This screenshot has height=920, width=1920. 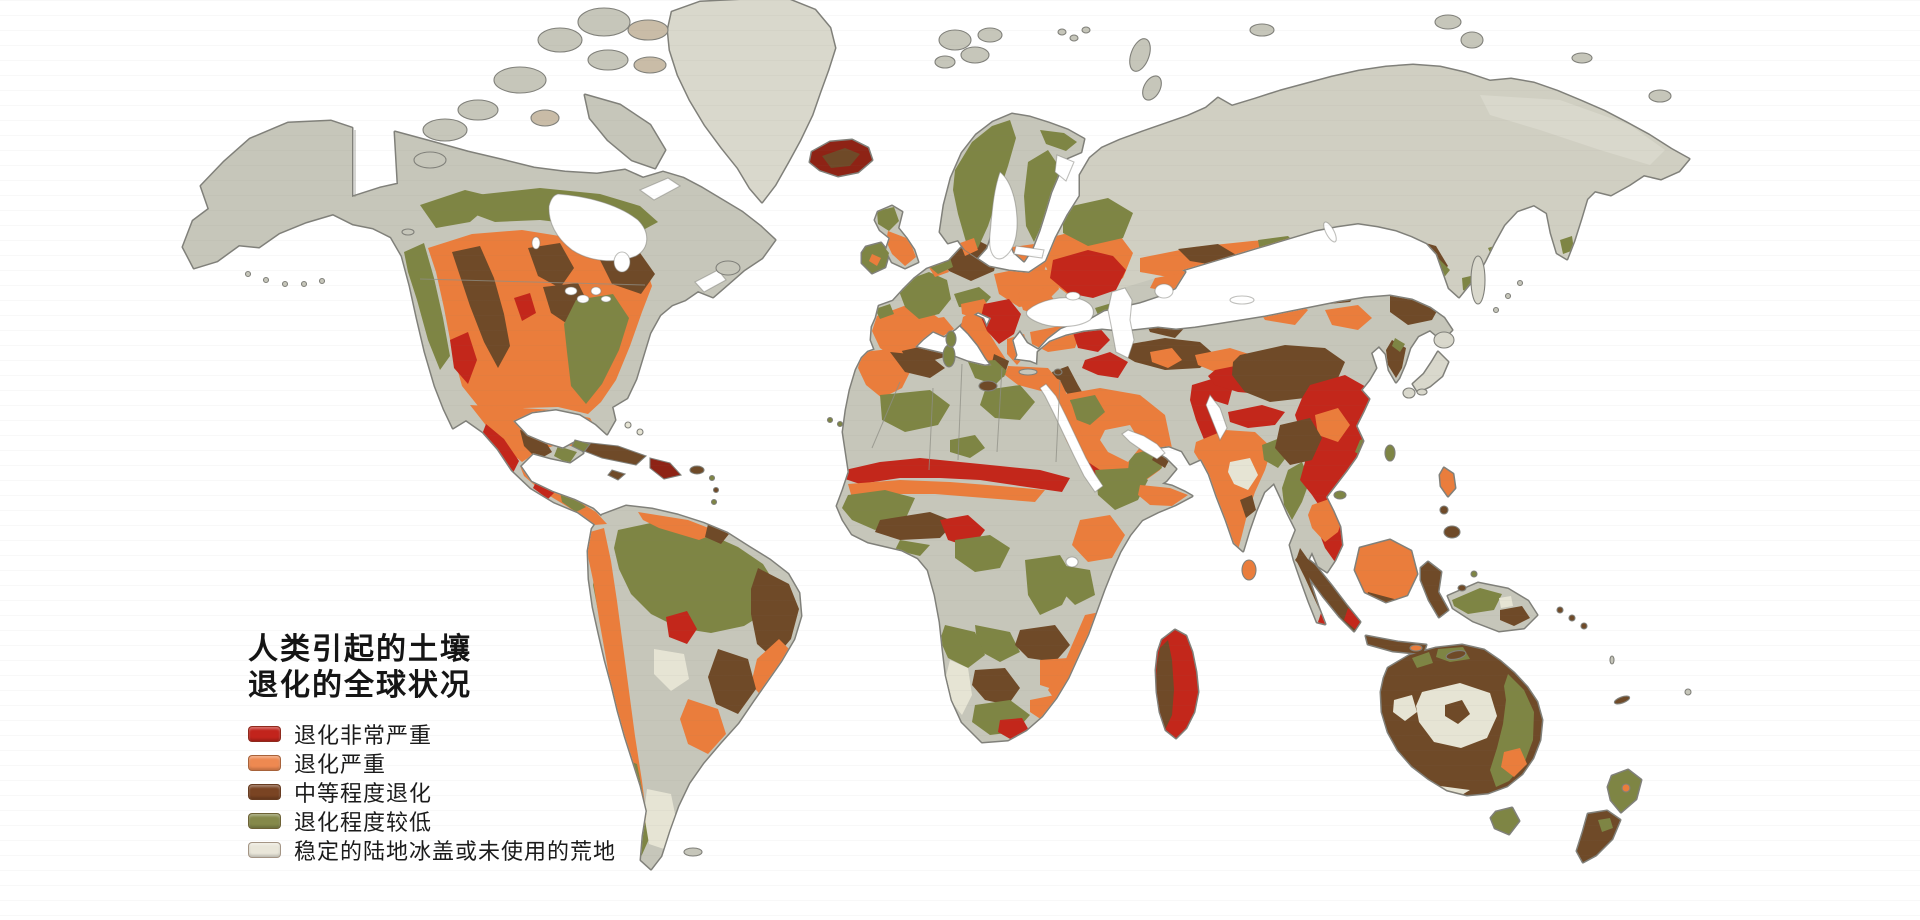 What do you see at coordinates (1064, 168) in the screenshot?
I see `white-sea` at bounding box center [1064, 168].